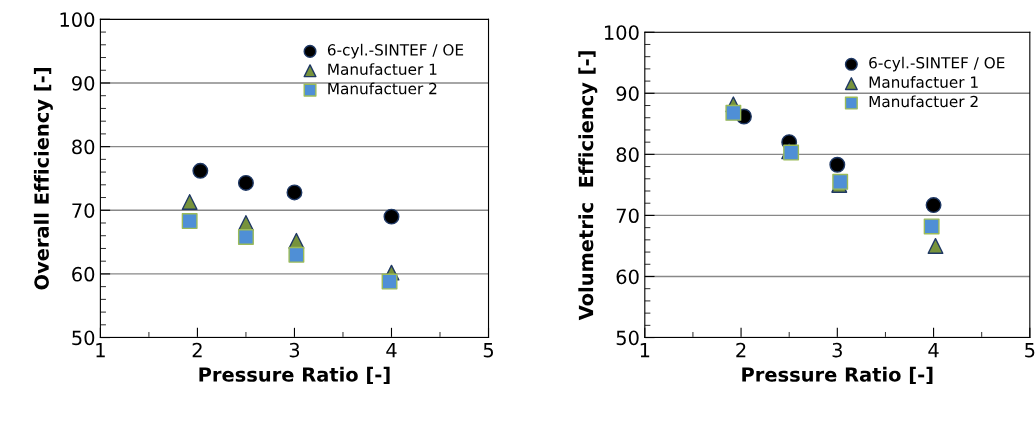  What do you see at coordinates (588, 186) in the screenshot?
I see `y-axis-title: Volumetric Efficiency [-]` at bounding box center [588, 186].